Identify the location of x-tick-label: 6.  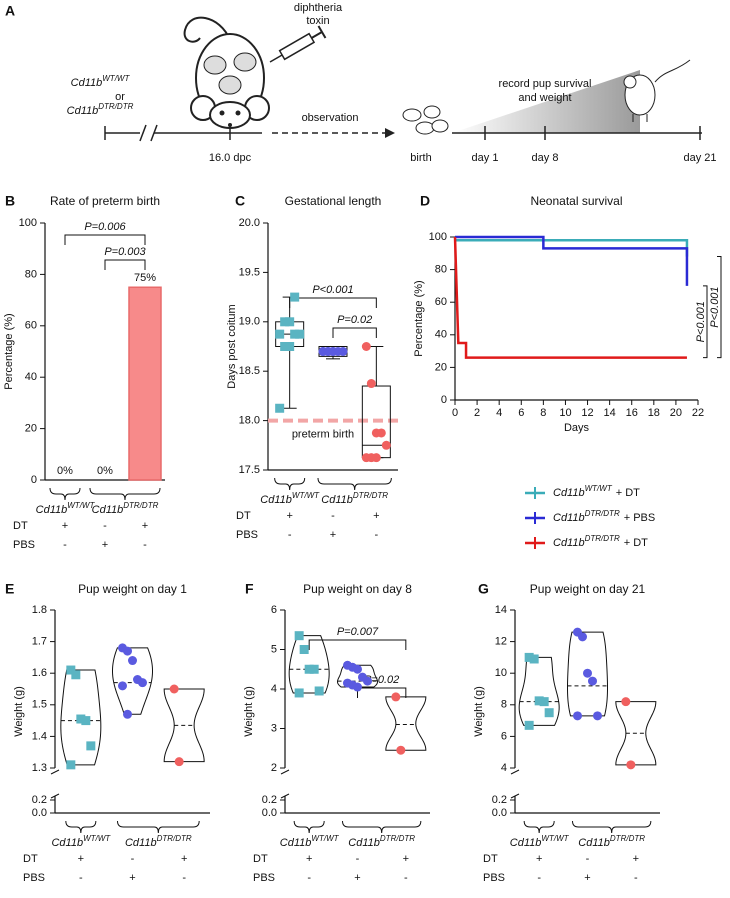
(521, 413).